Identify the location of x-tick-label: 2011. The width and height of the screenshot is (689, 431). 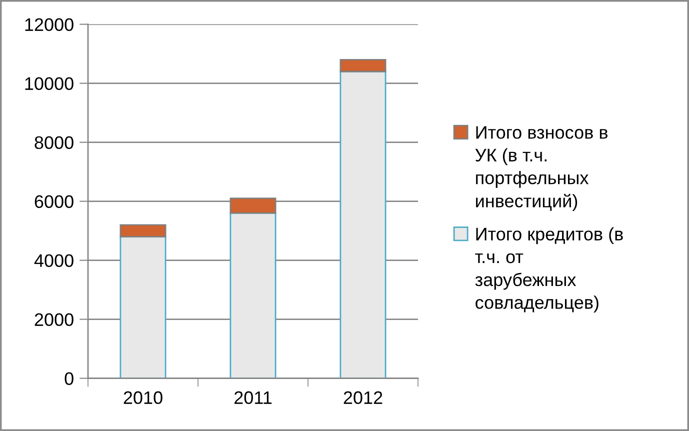
(253, 397).